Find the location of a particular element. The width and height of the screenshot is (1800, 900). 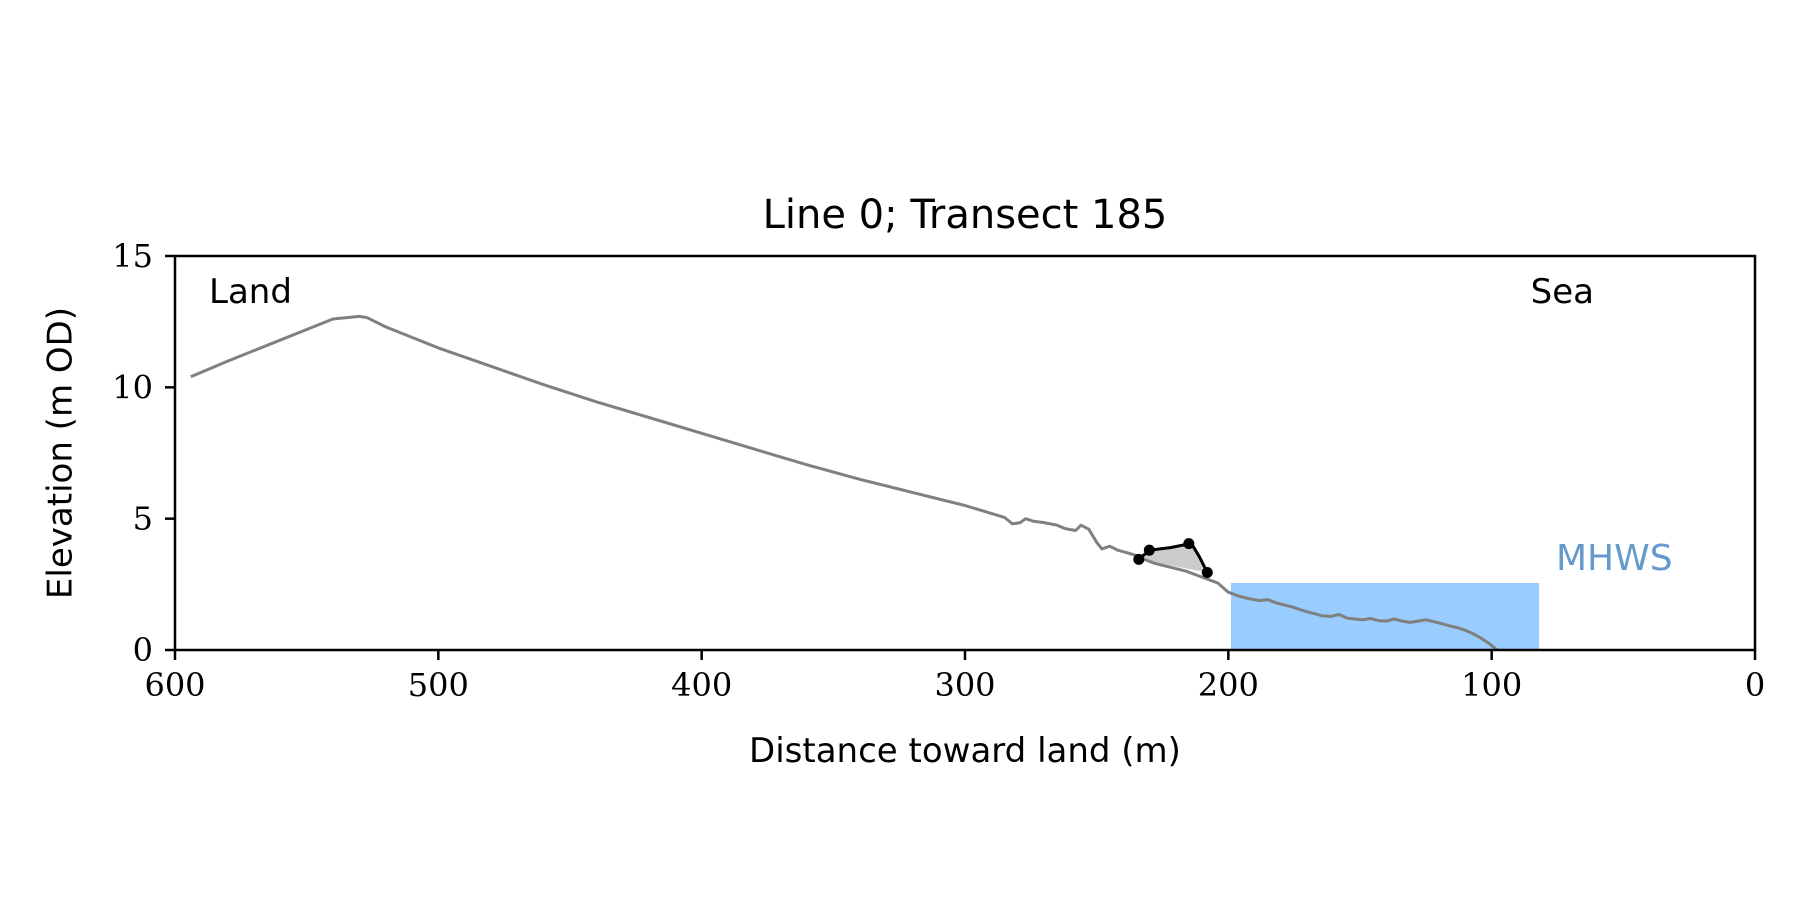

y-axis-label: Elevation (m OD) is located at coordinates (61, 453).